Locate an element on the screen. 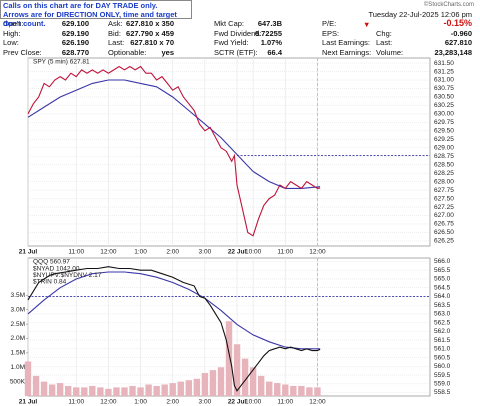 The height and width of the screenshot is (406, 480). quote-label: Prev Close: is located at coordinates (22, 52).